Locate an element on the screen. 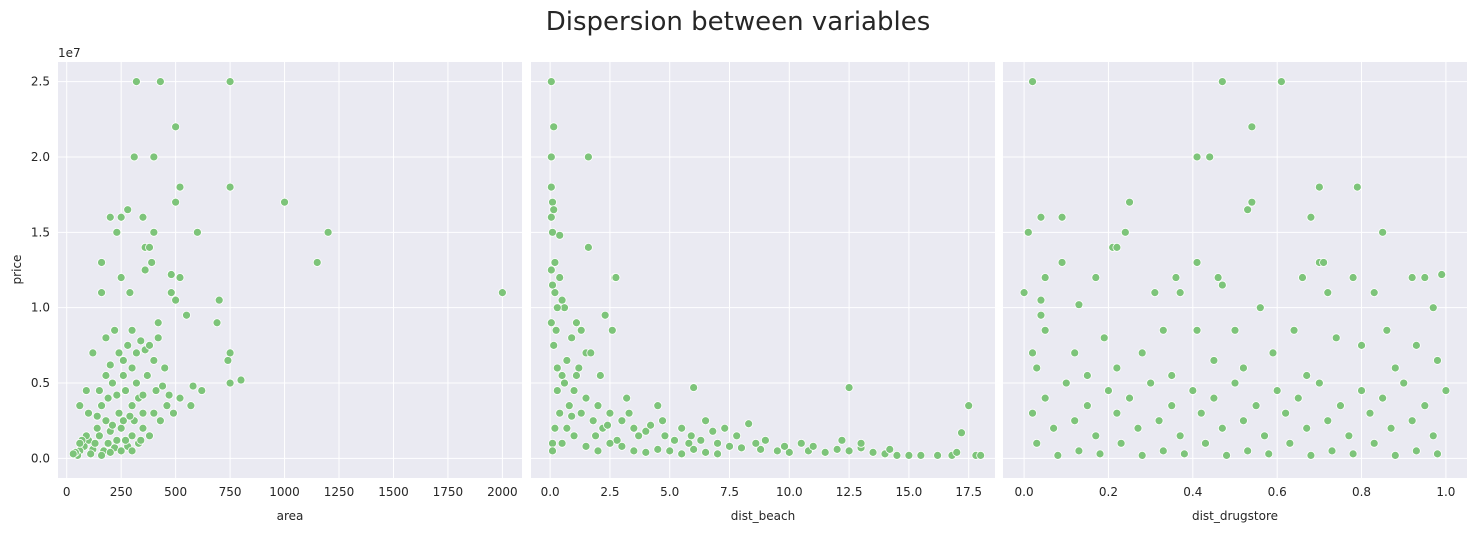 The width and height of the screenshot is (1476, 533). x-tick-label: 15.0 is located at coordinates (909, 492).